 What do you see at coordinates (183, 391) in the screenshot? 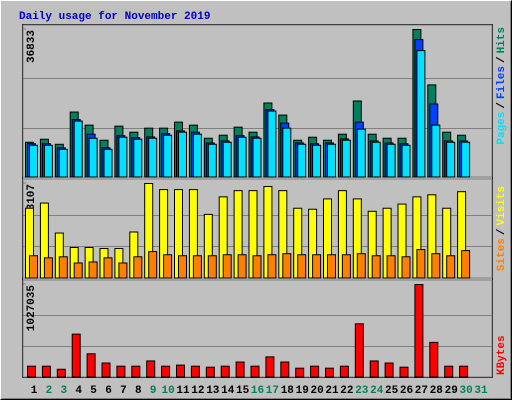
I see `x-tick-label: 11` at bounding box center [183, 391].